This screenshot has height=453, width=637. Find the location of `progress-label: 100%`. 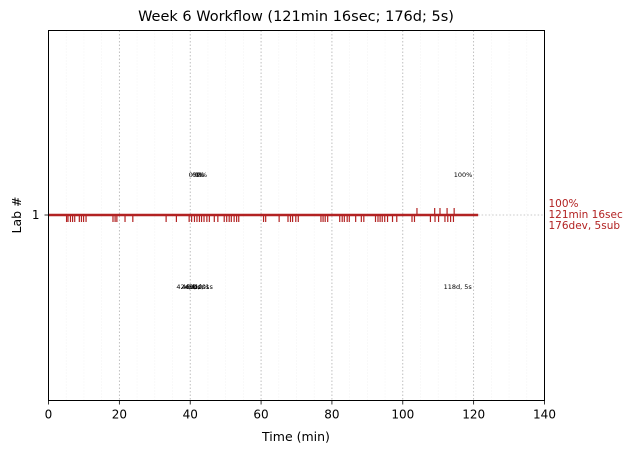

progress-label: 100% is located at coordinates (463, 175).